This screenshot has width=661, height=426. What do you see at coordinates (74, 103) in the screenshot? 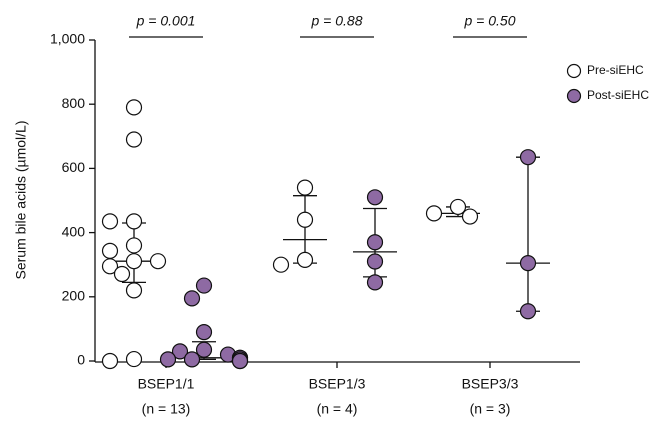
I see `y-tick-label: 800` at bounding box center [74, 103].